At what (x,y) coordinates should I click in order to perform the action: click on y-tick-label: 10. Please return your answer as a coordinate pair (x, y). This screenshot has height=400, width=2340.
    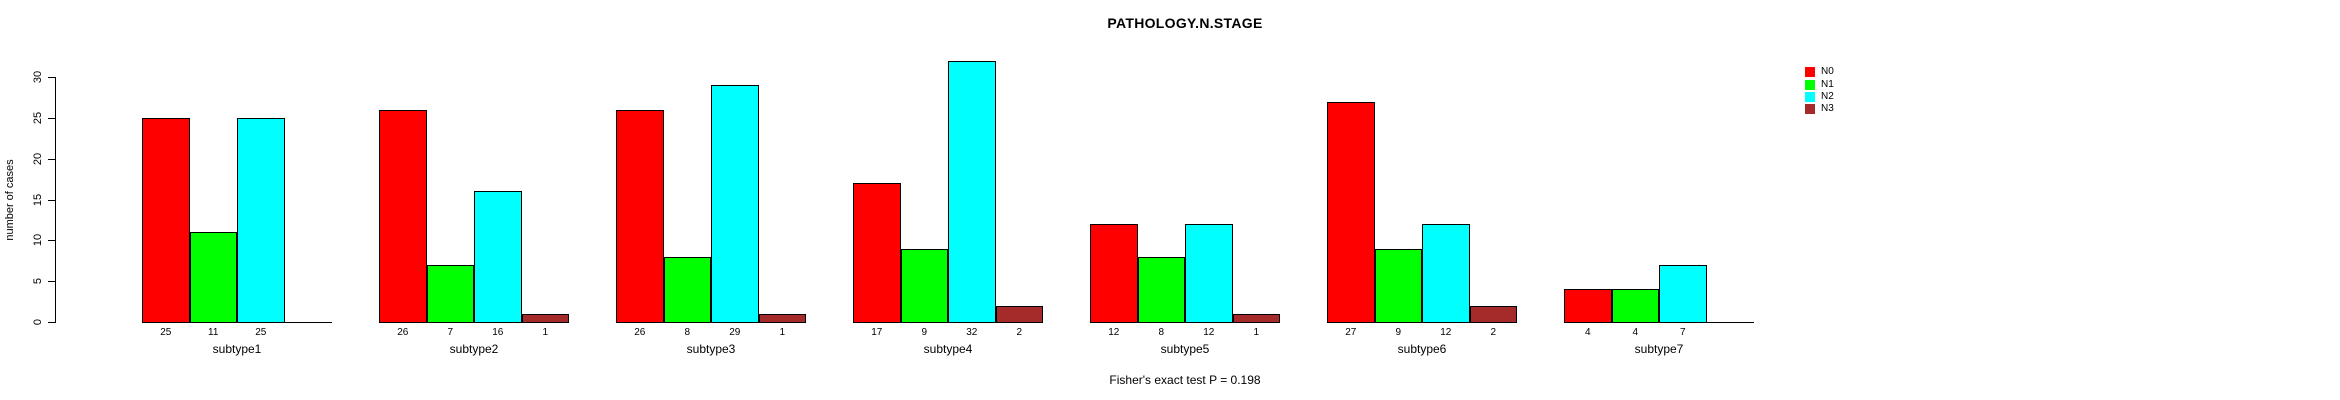
    Looking at the image, I should click on (38, 240).